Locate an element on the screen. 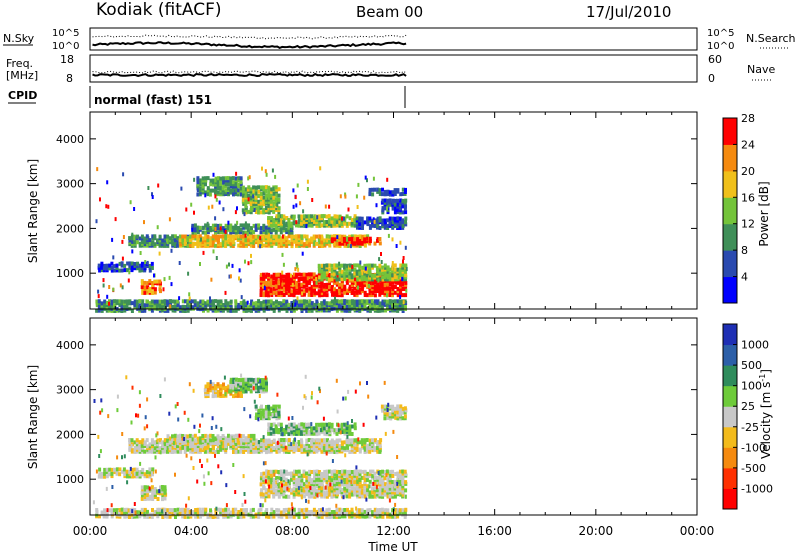 The image size is (800, 554). colorbar-swatch is located at coordinates (730, 211).